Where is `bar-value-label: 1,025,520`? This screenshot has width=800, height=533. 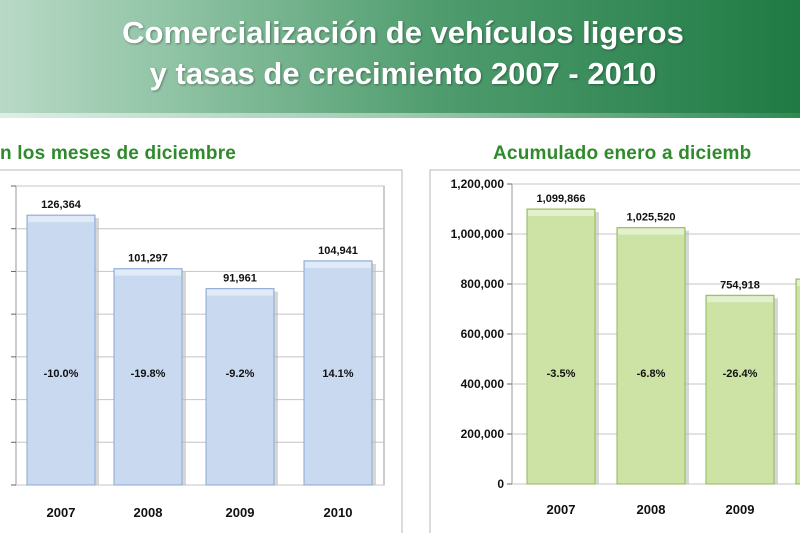
bar-value-label: 1,025,520 is located at coordinates (651, 218).